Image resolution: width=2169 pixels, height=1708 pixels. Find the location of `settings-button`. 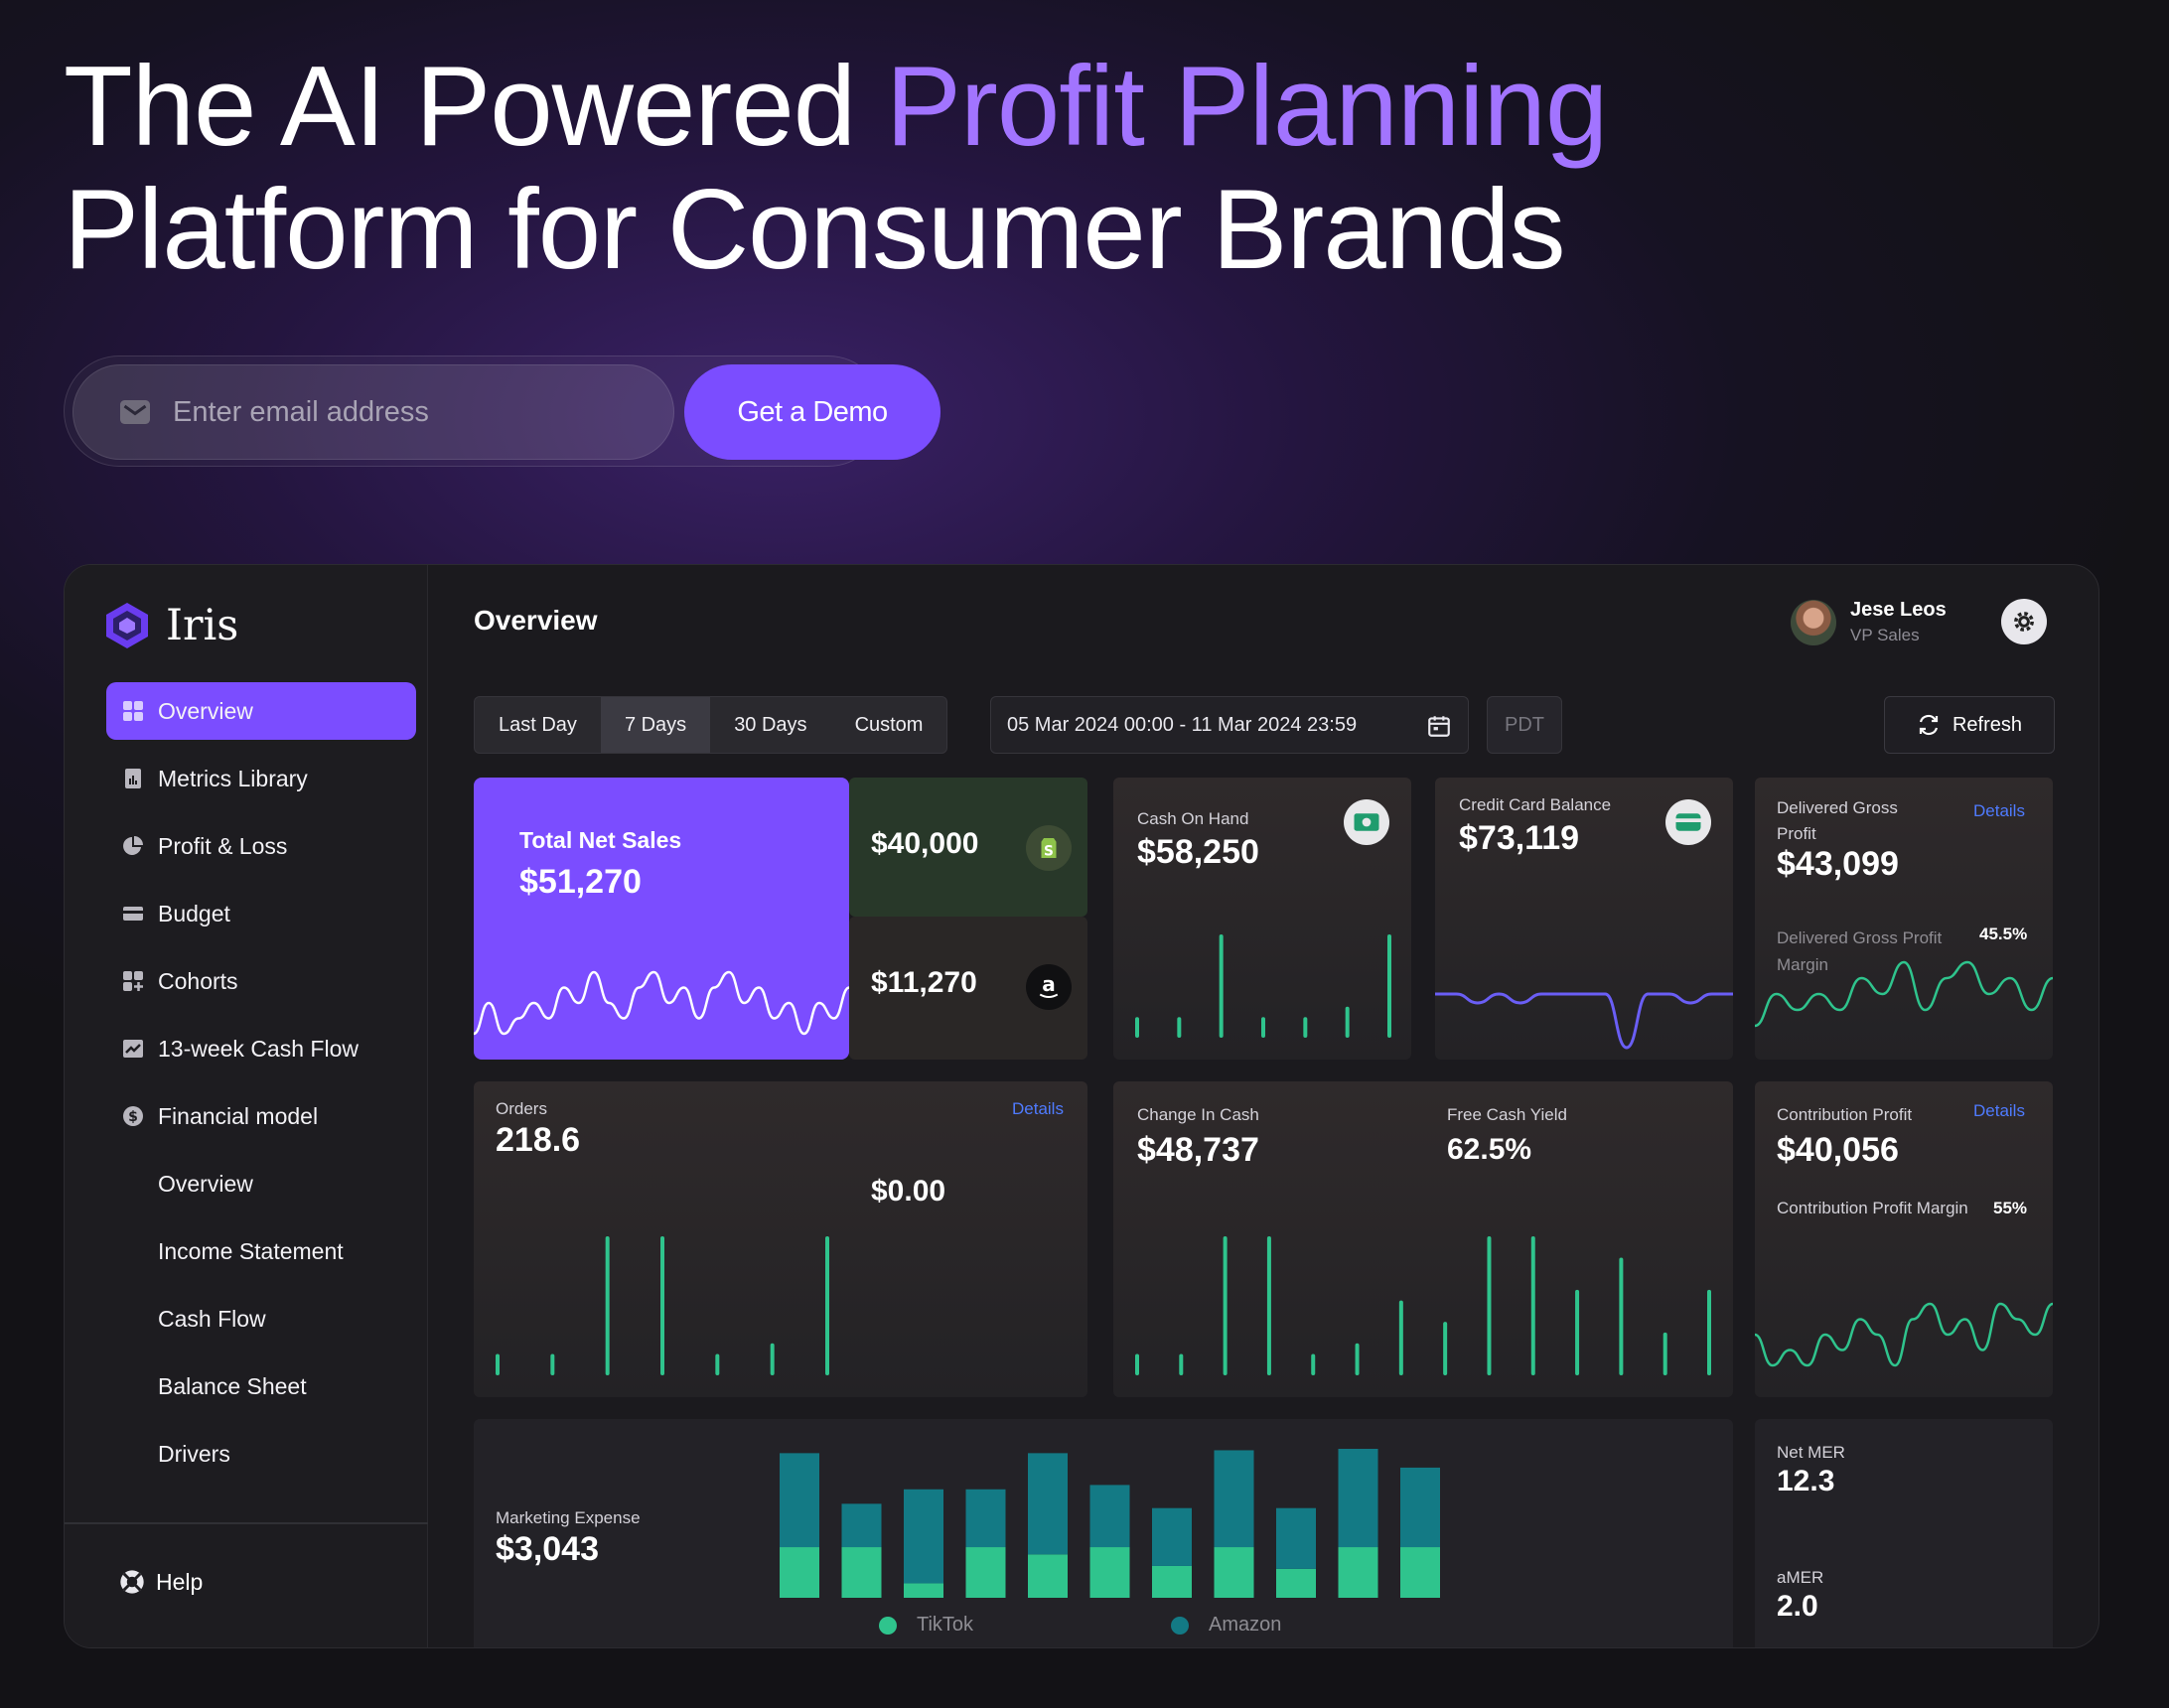

settings-button is located at coordinates (2024, 621).